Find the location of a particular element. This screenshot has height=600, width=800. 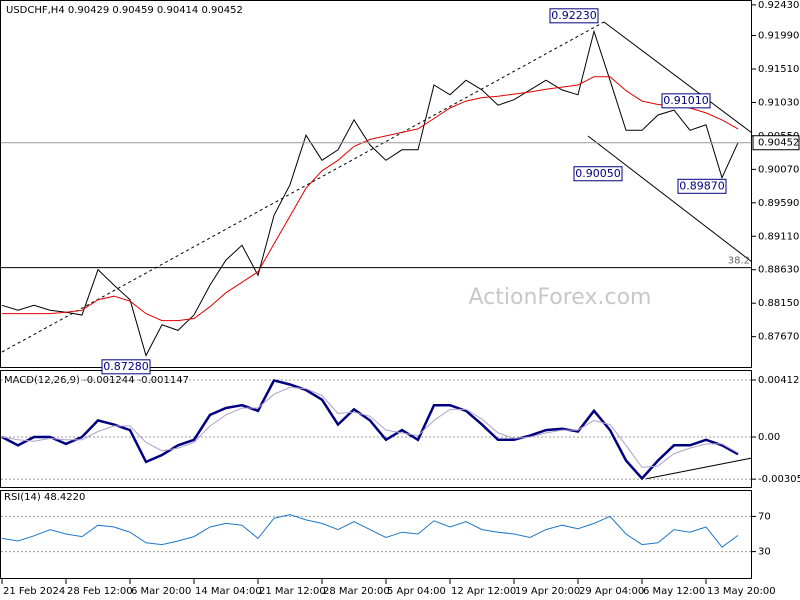

divergence-line is located at coordinates (698, 468).